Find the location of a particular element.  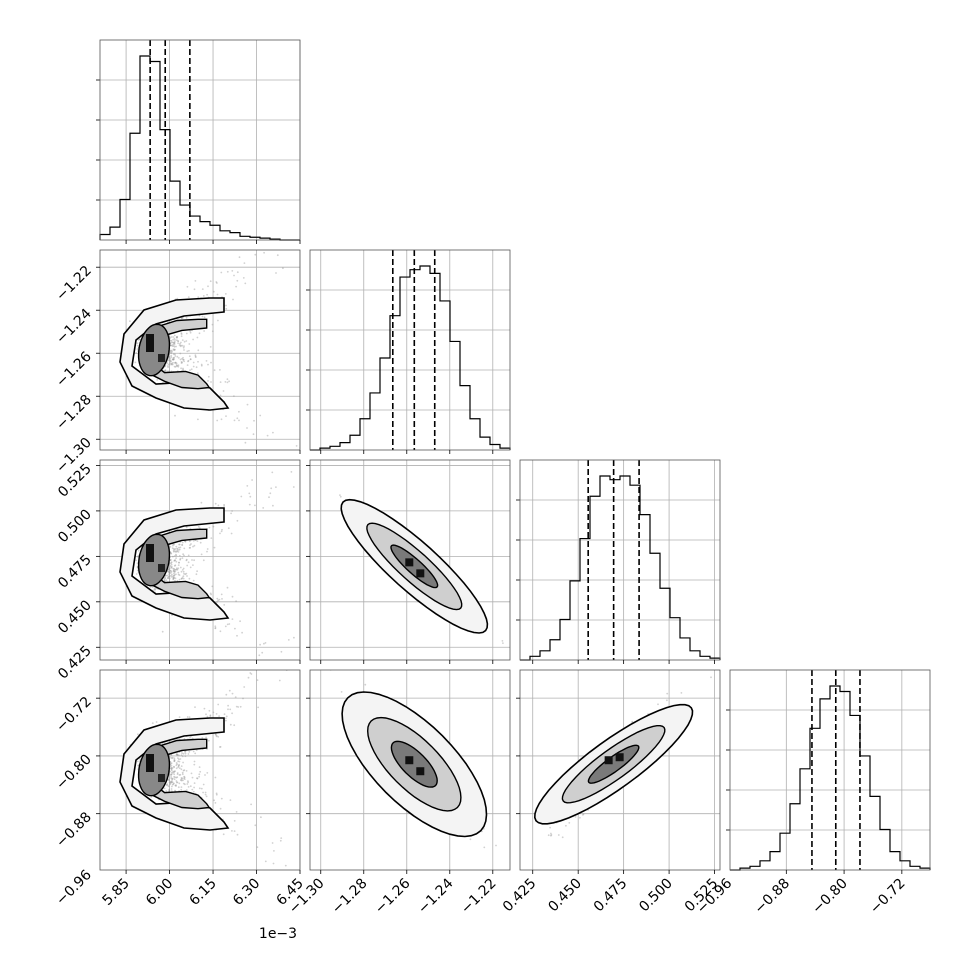

scatter-2-0-frame is located at coordinates (200, 560).